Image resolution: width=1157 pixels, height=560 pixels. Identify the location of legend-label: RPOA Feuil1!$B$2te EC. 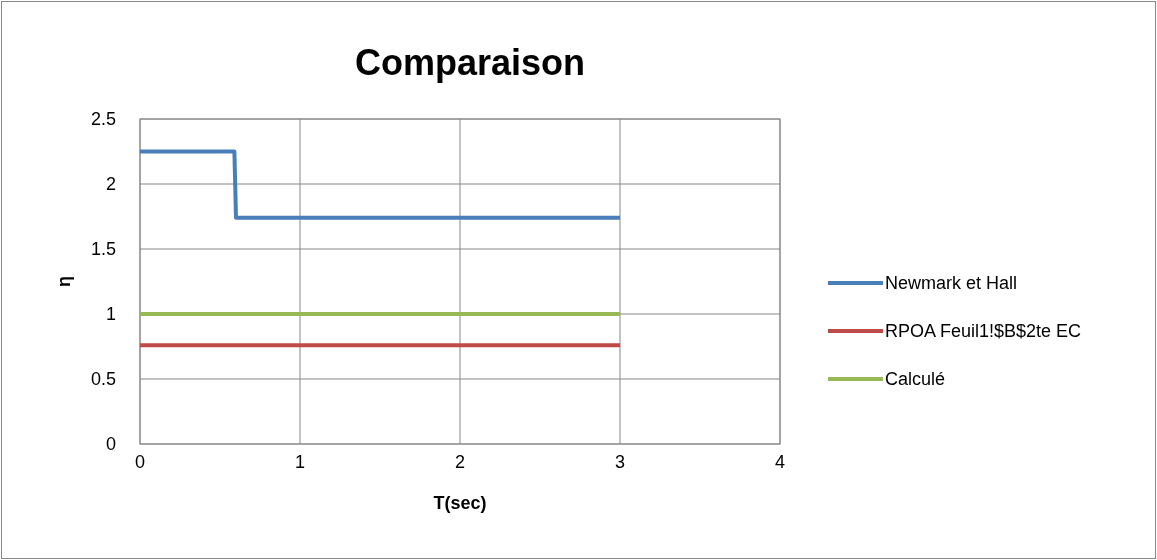
(983, 331).